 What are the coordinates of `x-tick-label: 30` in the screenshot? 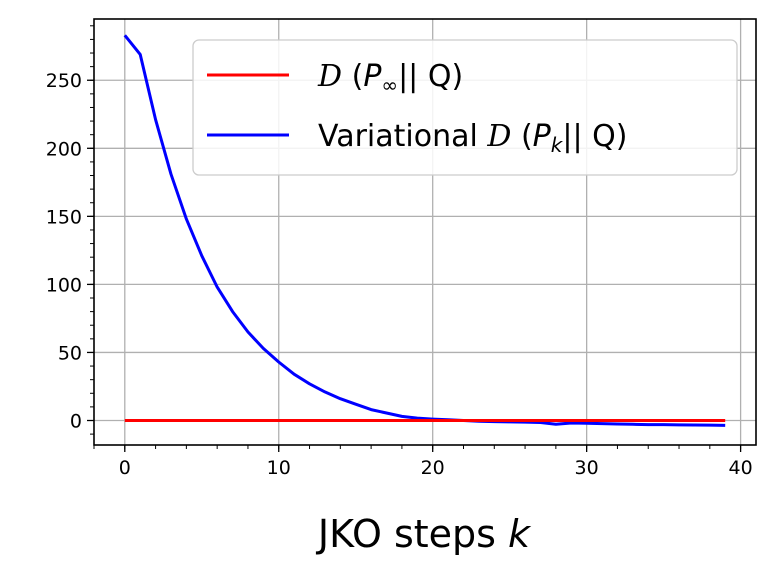 It's located at (587, 468).